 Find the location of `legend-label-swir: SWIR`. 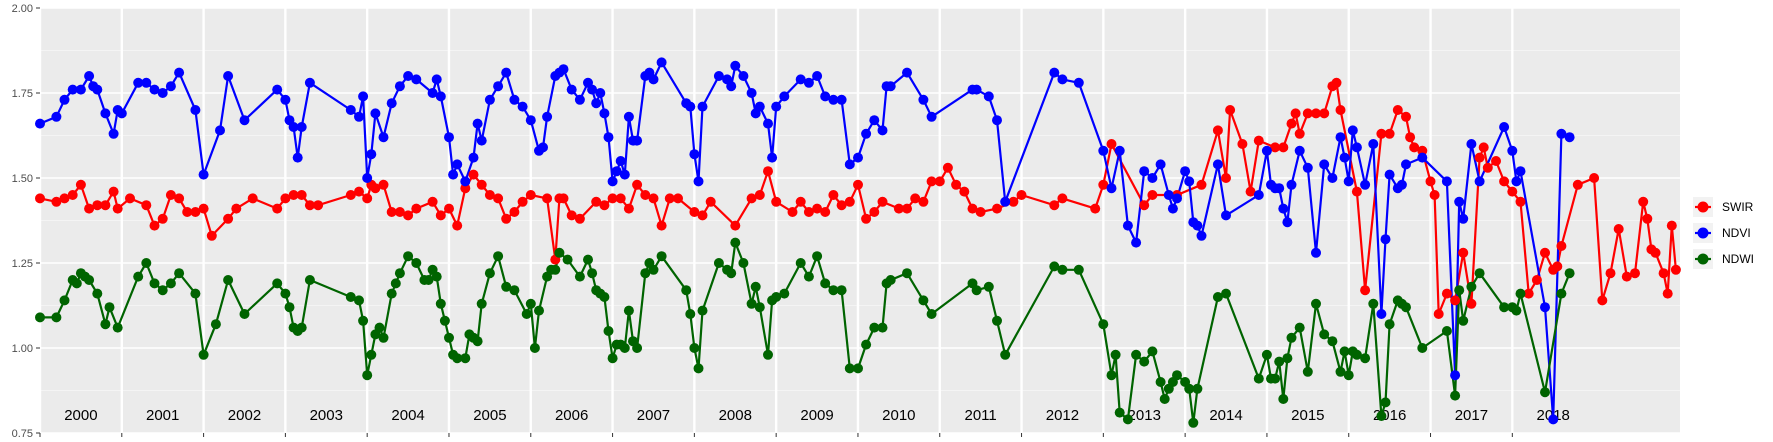

legend-label-swir: SWIR is located at coordinates (1738, 207).